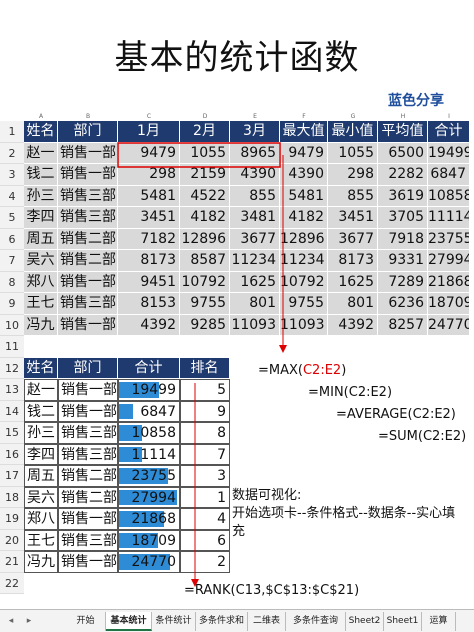 This screenshot has height=632, width=474. Describe the element at coordinates (12, 239) in the screenshot. I see `row-header: 6` at that location.